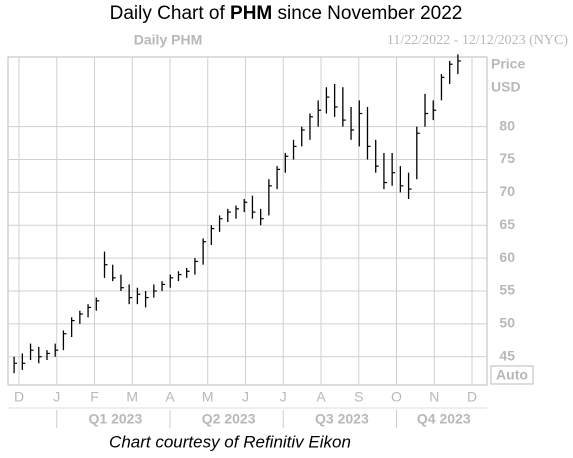  I want to click on y-tick-label: 80, so click(507, 125).